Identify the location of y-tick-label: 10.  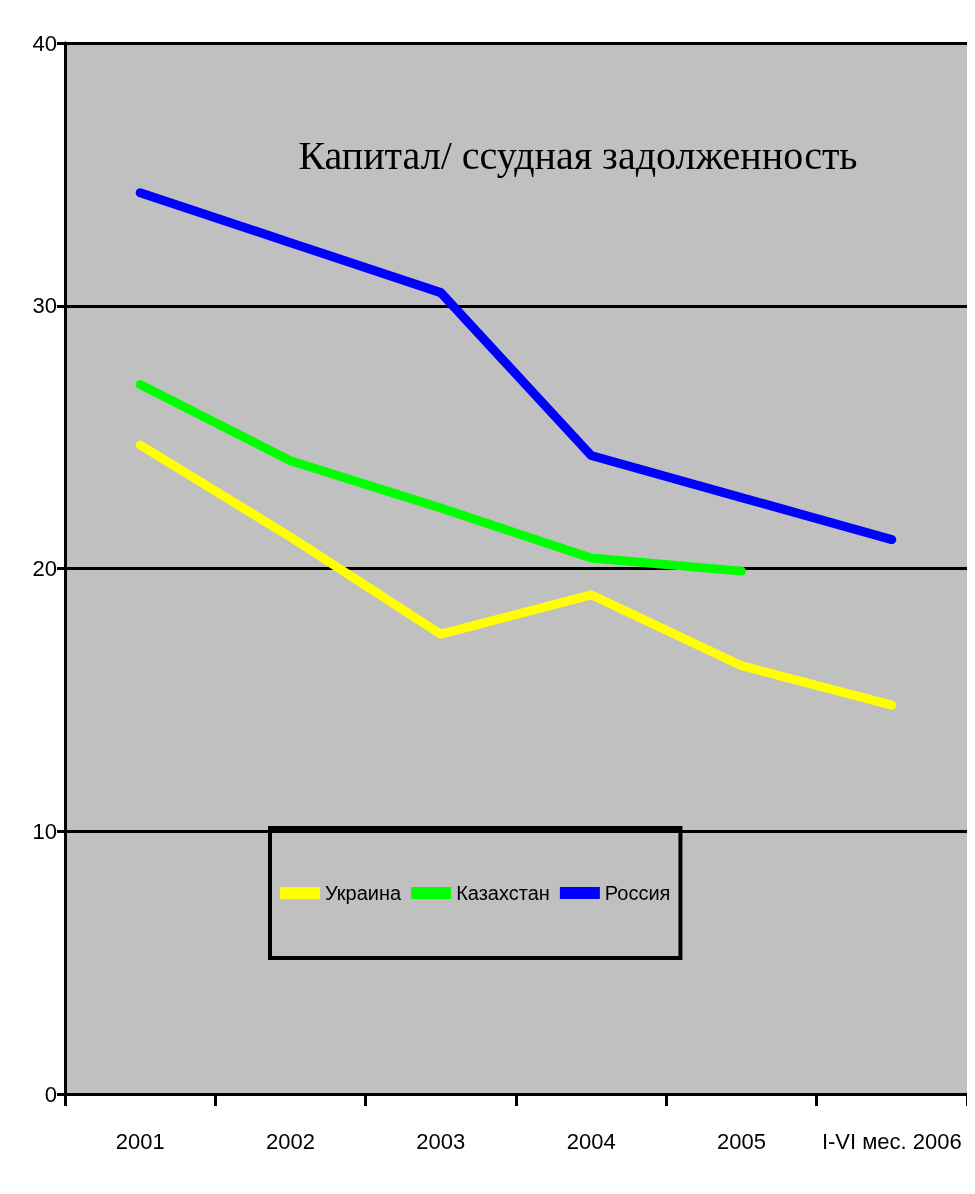
(44, 831).